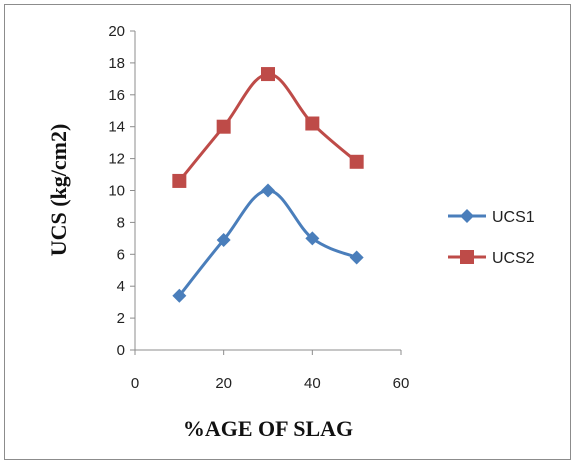 This screenshot has height=464, width=576. What do you see at coordinates (268, 428) in the screenshot?
I see `x-axis-title: %AGE OF SLAG` at bounding box center [268, 428].